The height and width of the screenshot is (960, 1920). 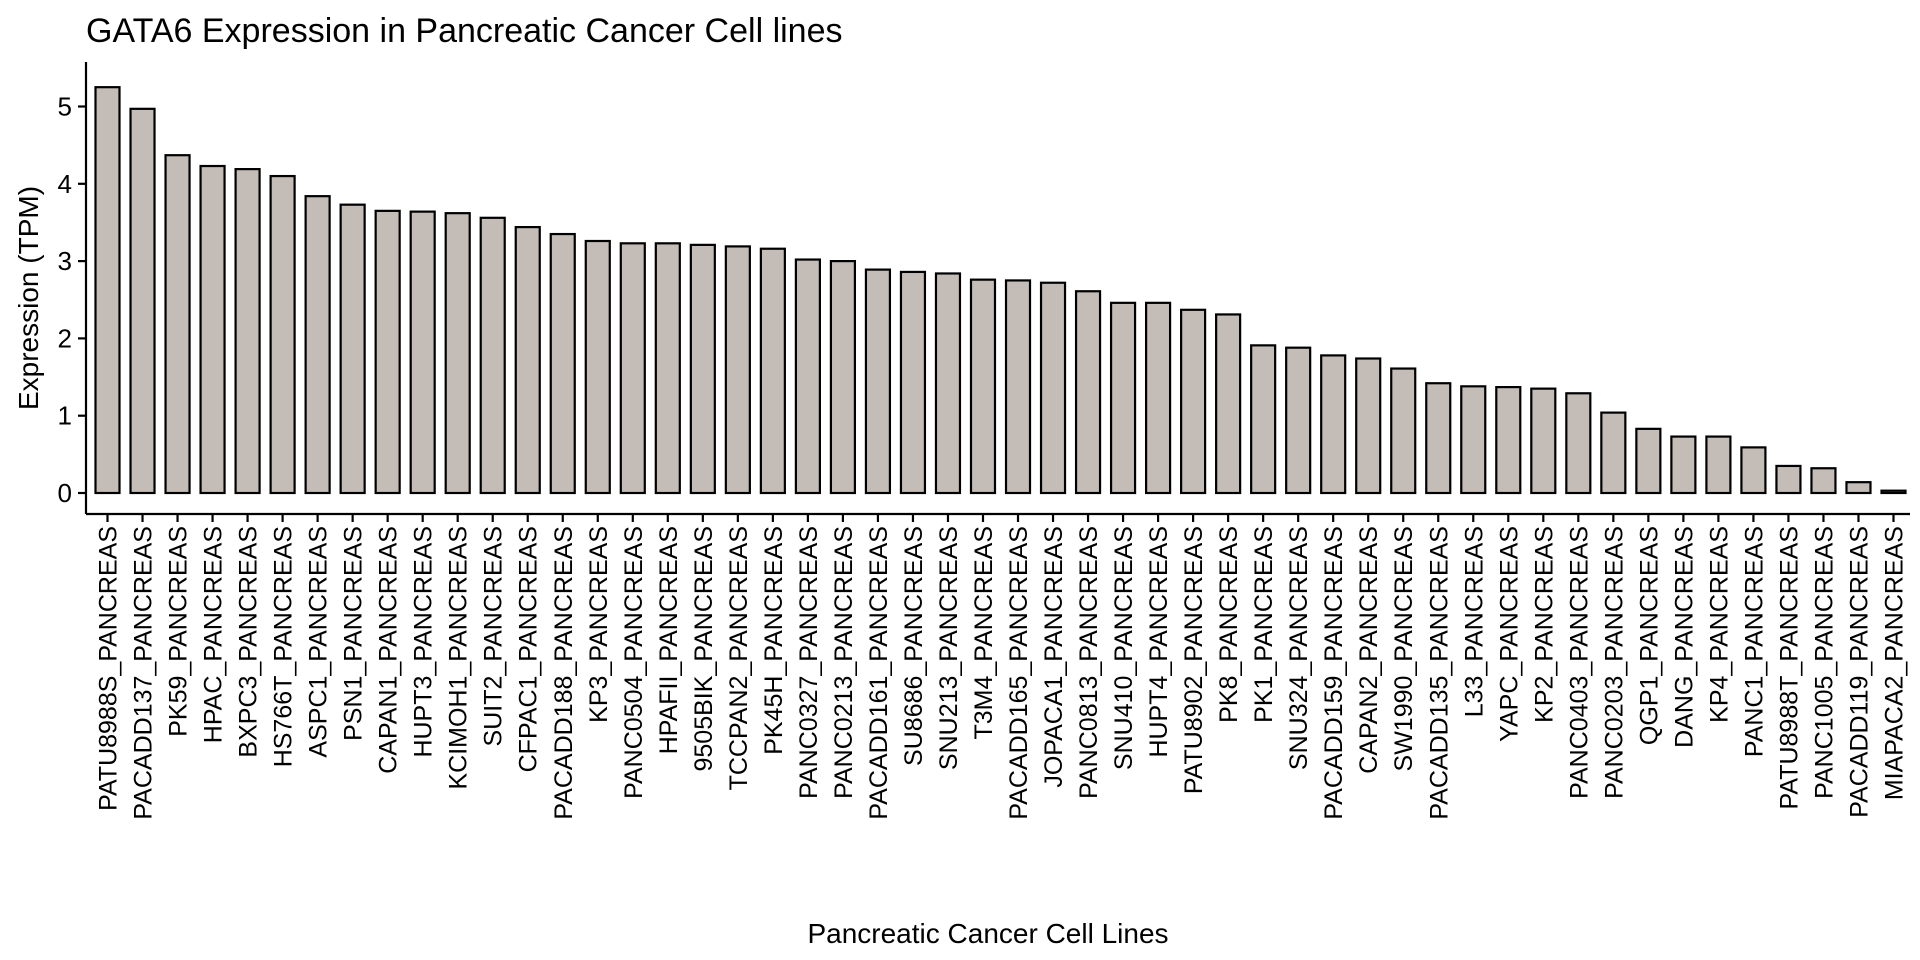 I want to click on bar-PATU8988T_PANCREAS, so click(x=1788, y=479).